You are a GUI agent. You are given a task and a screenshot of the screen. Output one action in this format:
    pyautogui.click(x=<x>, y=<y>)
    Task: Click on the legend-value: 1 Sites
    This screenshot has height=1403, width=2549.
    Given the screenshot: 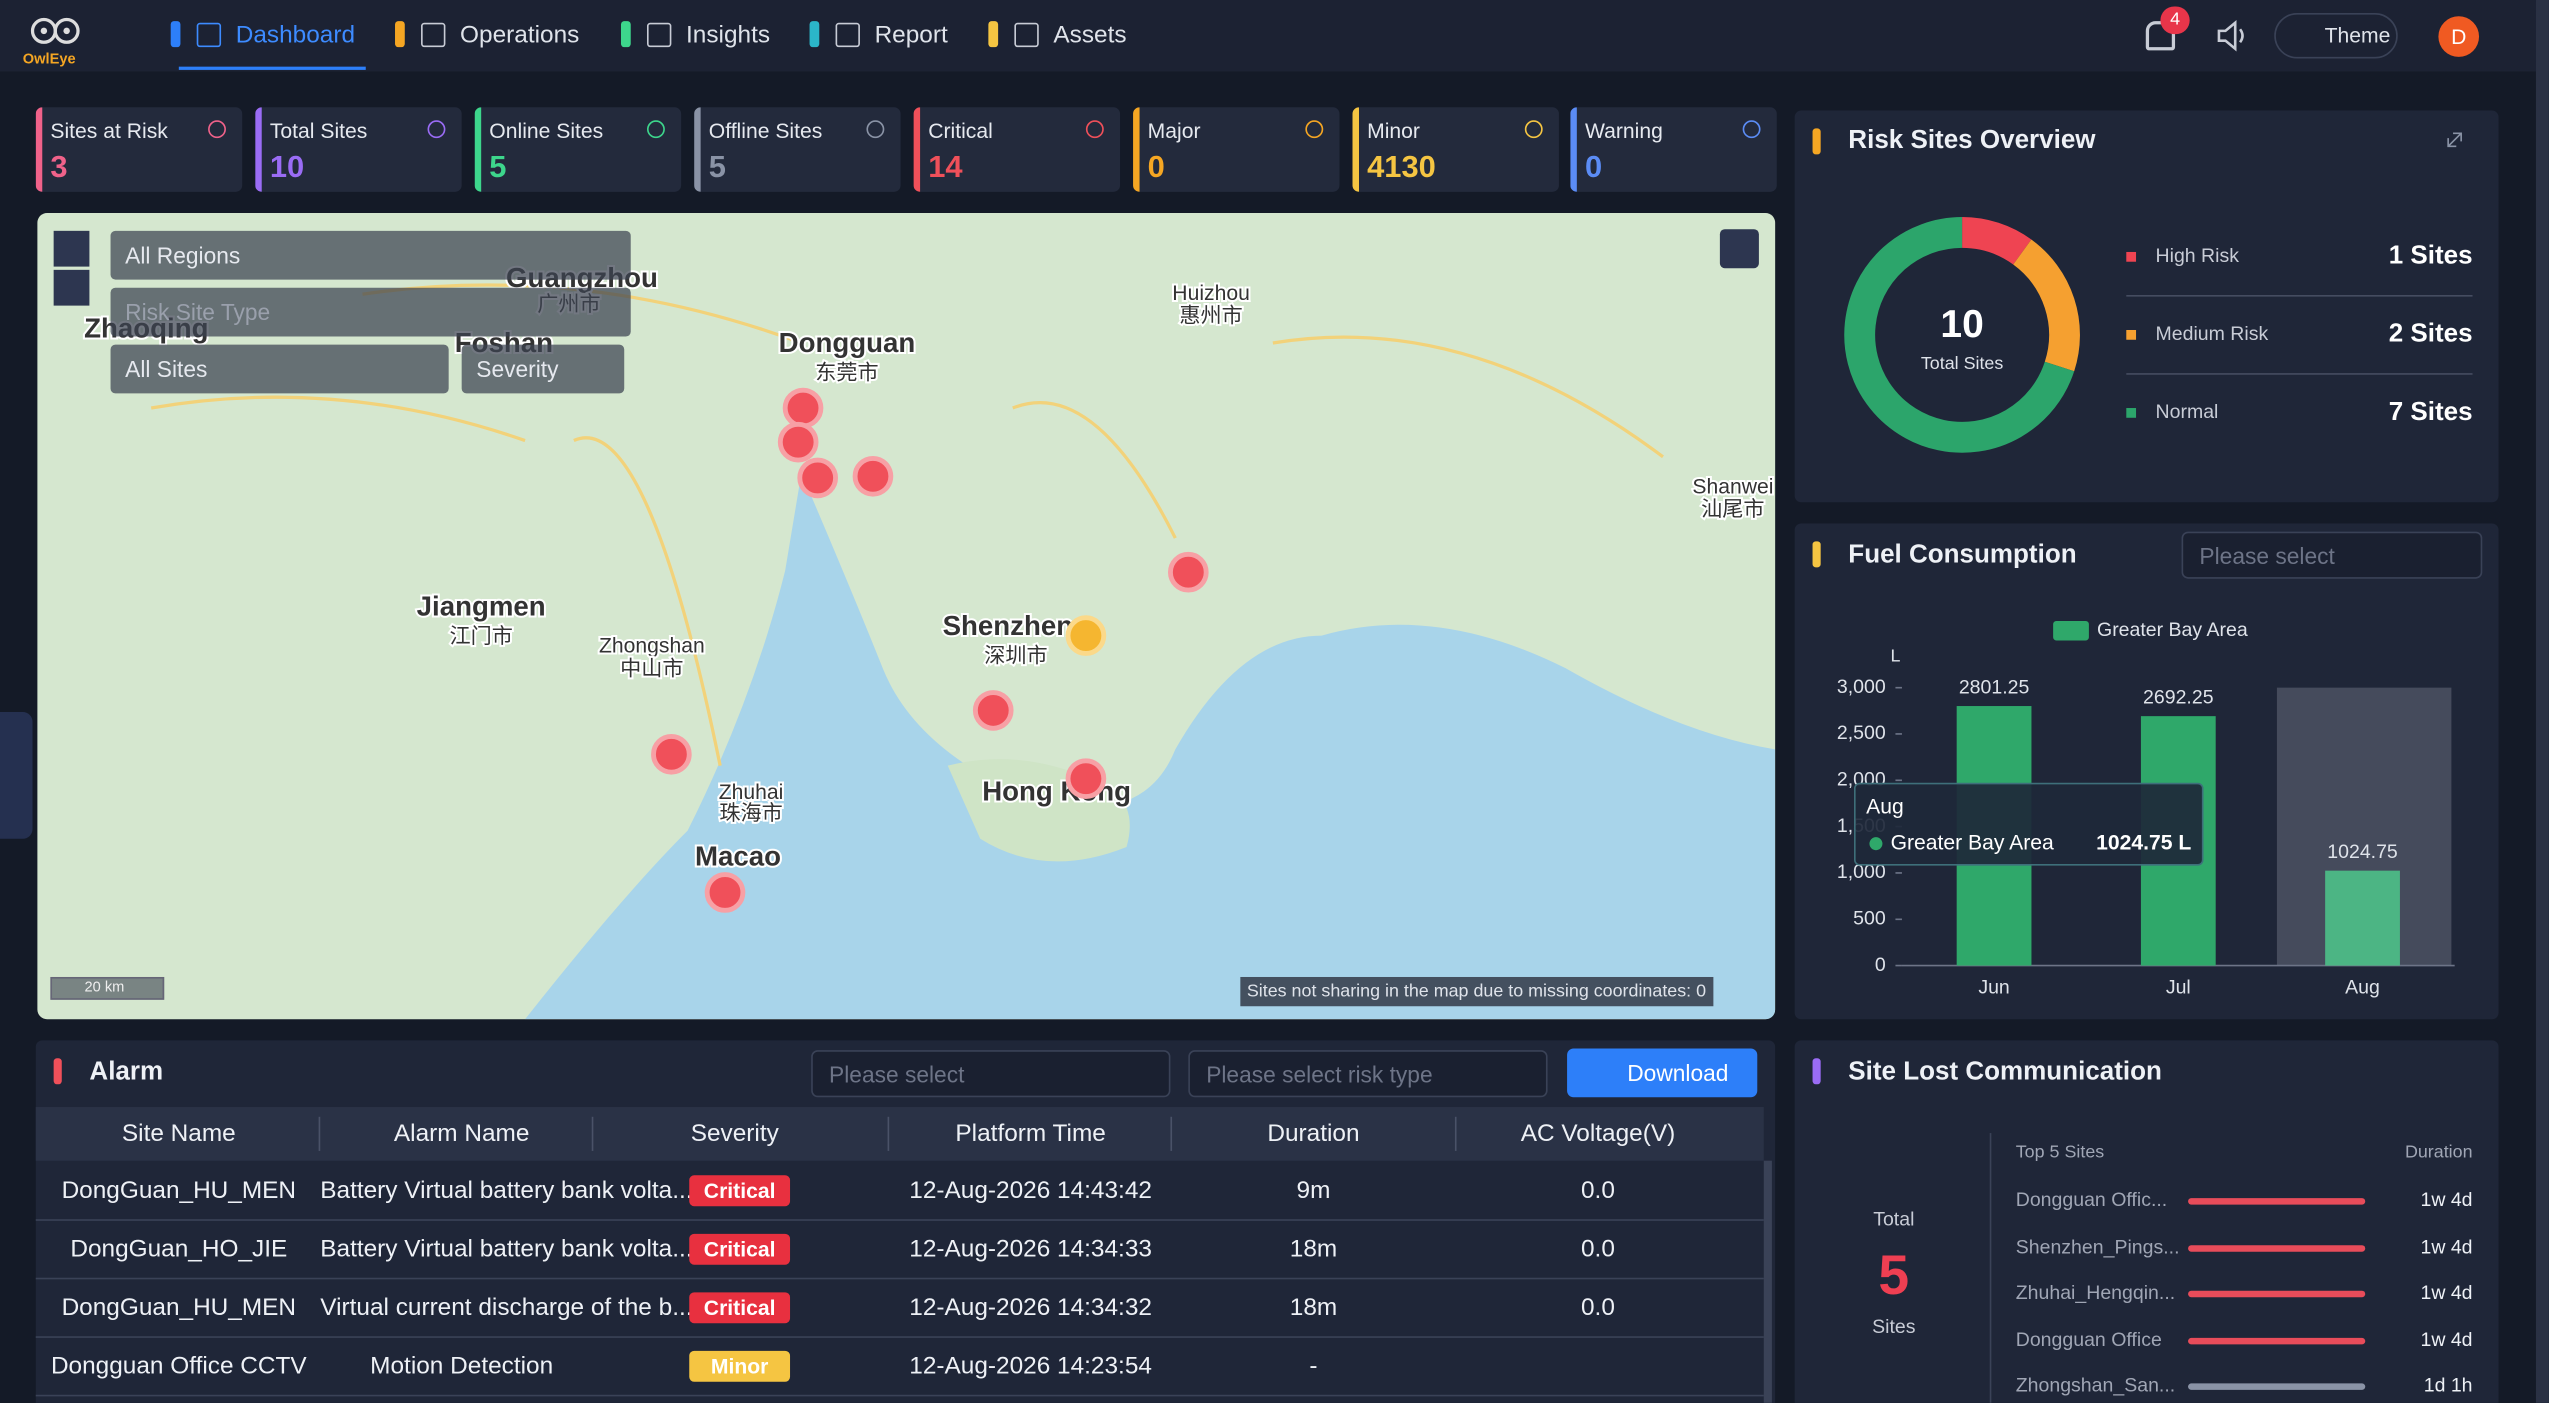 What is the action you would take?
    pyautogui.click(x=2431, y=255)
    